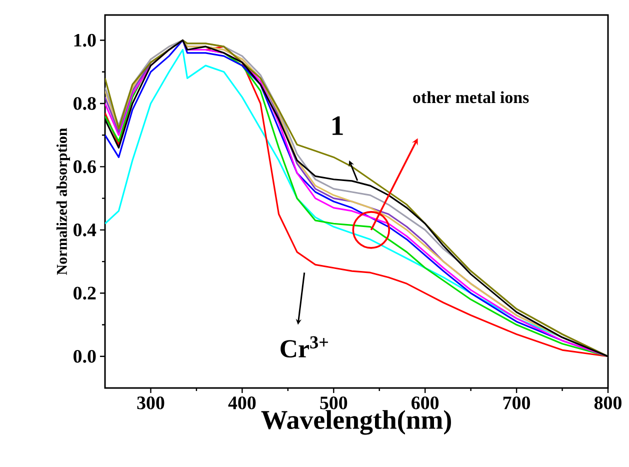 Image resolution: width=629 pixels, height=467 pixels. Describe the element at coordinates (85, 167) in the screenshot. I see `y-tick-label: 0.6` at that location.